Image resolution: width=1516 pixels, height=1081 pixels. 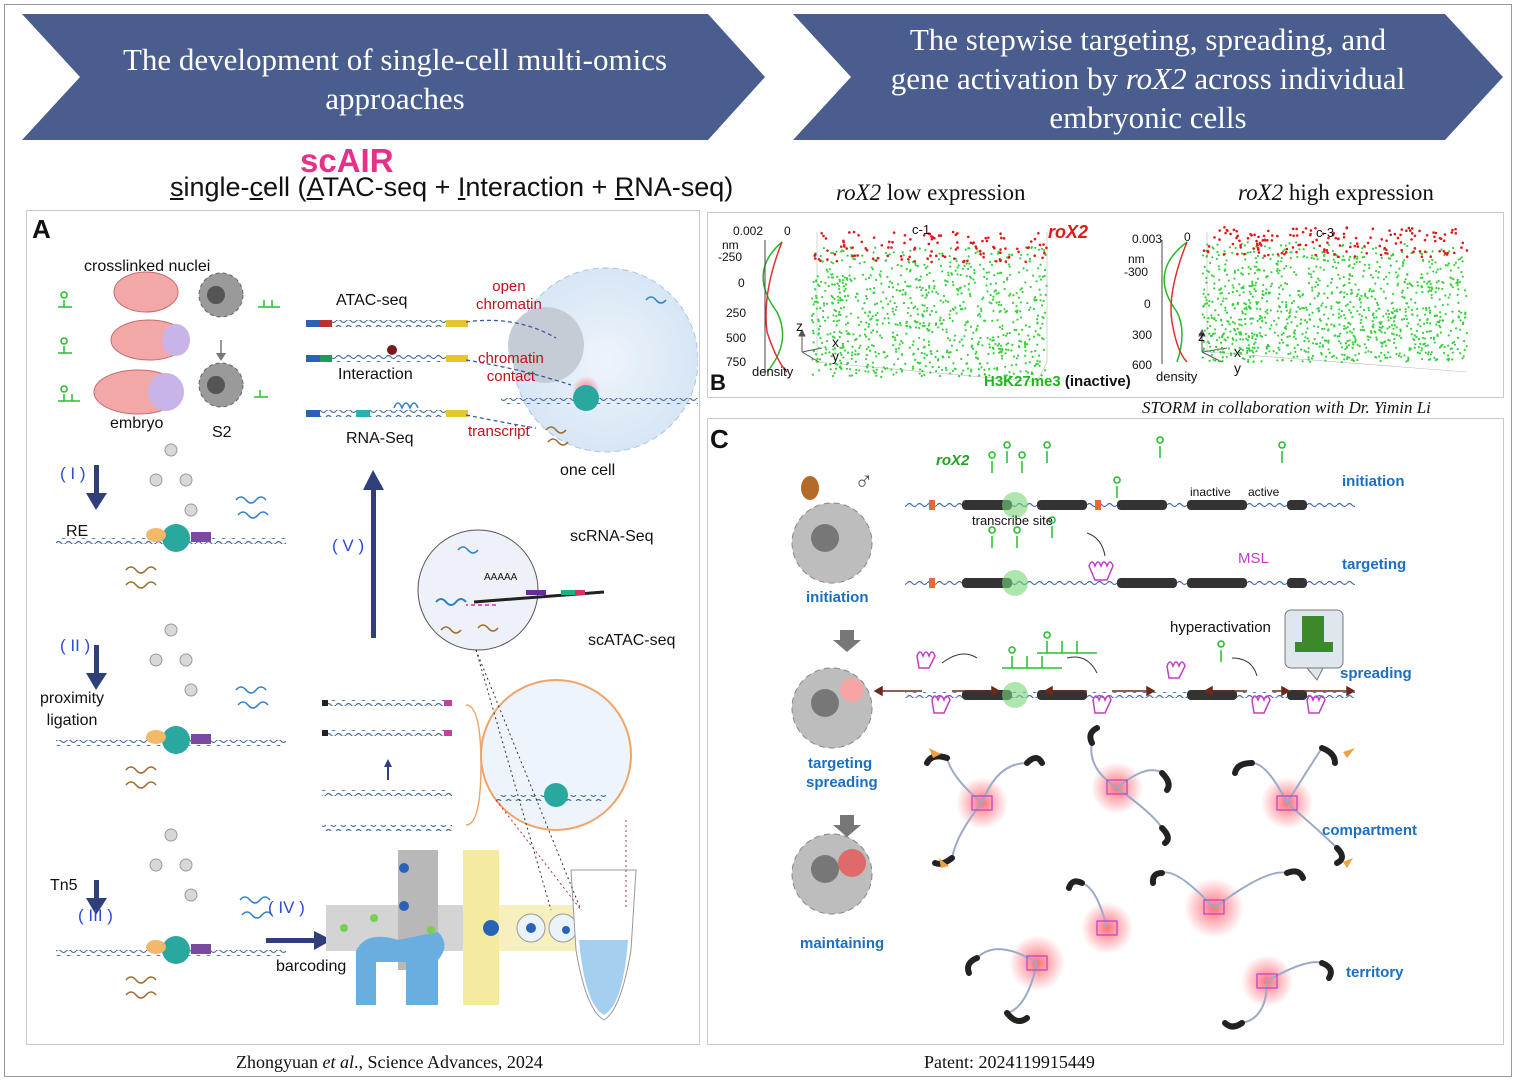 What do you see at coordinates (95, 915) in the screenshot?
I see `step-3: ( III )` at bounding box center [95, 915].